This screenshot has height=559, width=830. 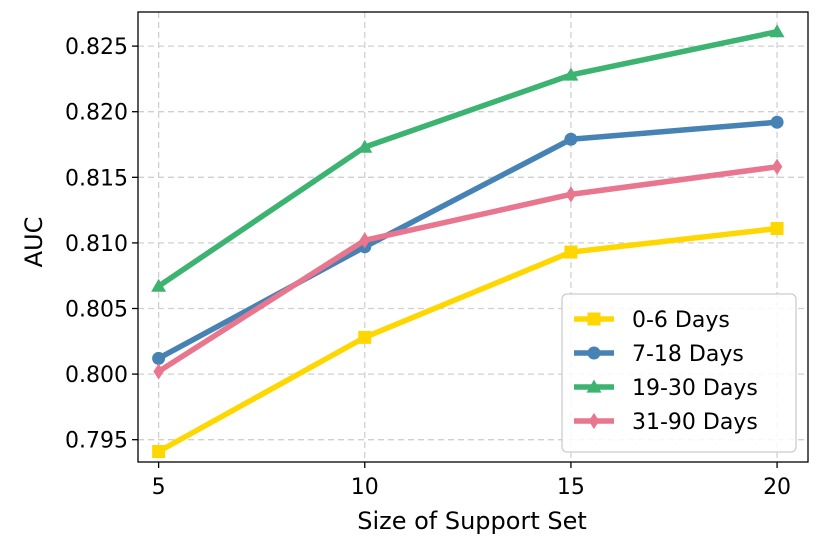 I want to click on legend-label: 7-18 Days, so click(x=688, y=354).